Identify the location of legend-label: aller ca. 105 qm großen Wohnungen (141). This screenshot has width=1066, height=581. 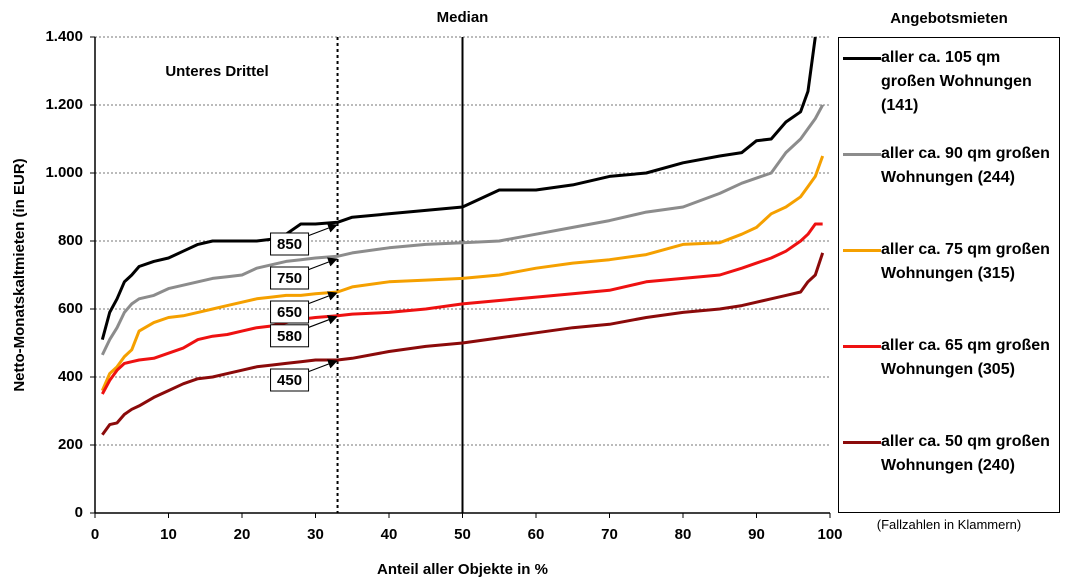
(956, 81).